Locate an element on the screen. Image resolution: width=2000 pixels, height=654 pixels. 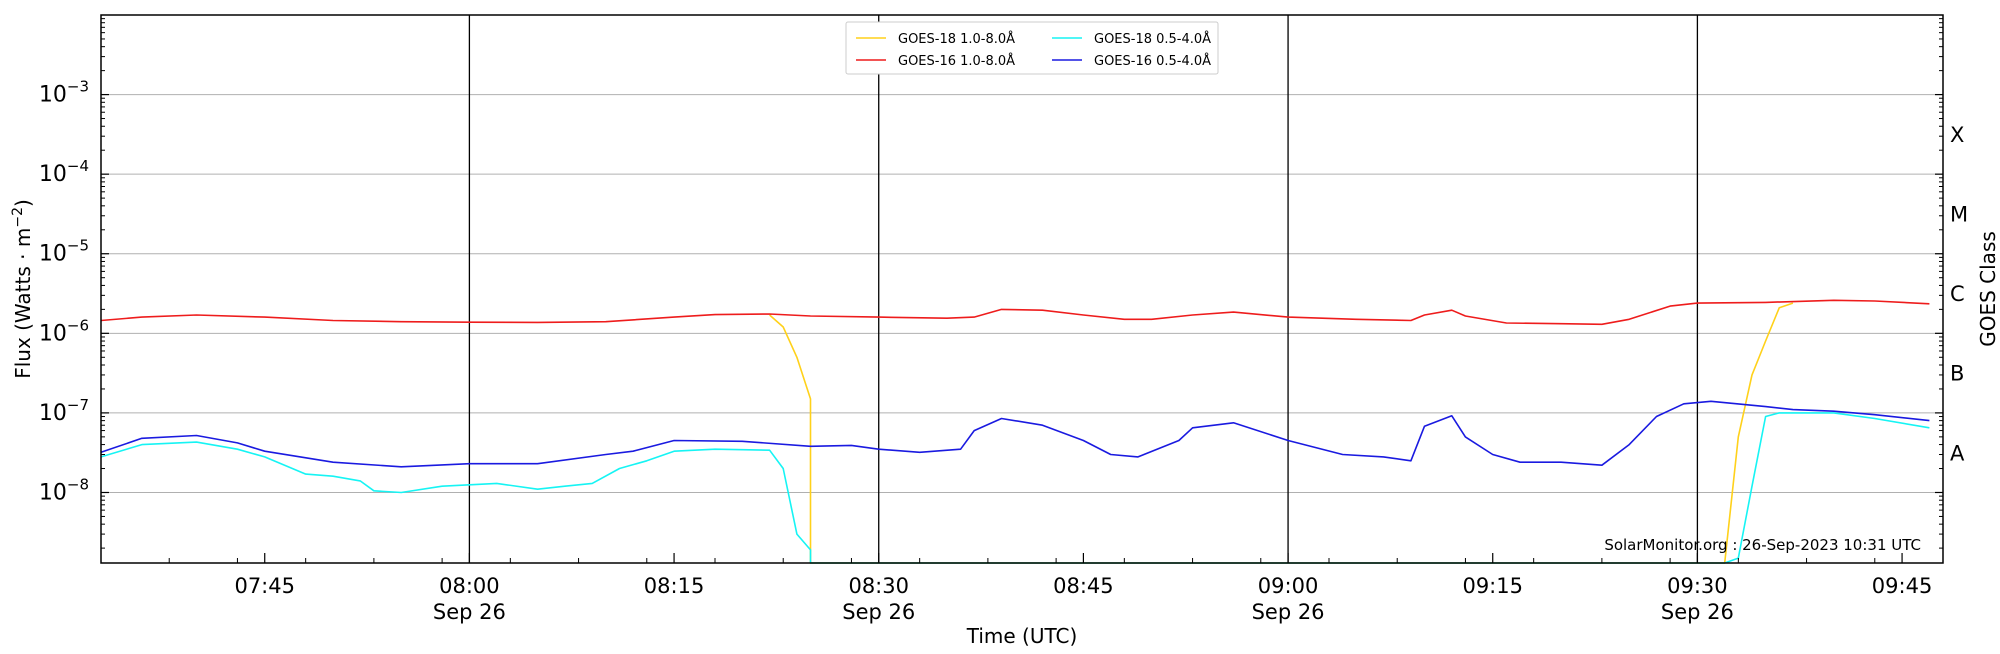
y-tick-label-0: 10⁻⁸ is located at coordinates (64, 490).